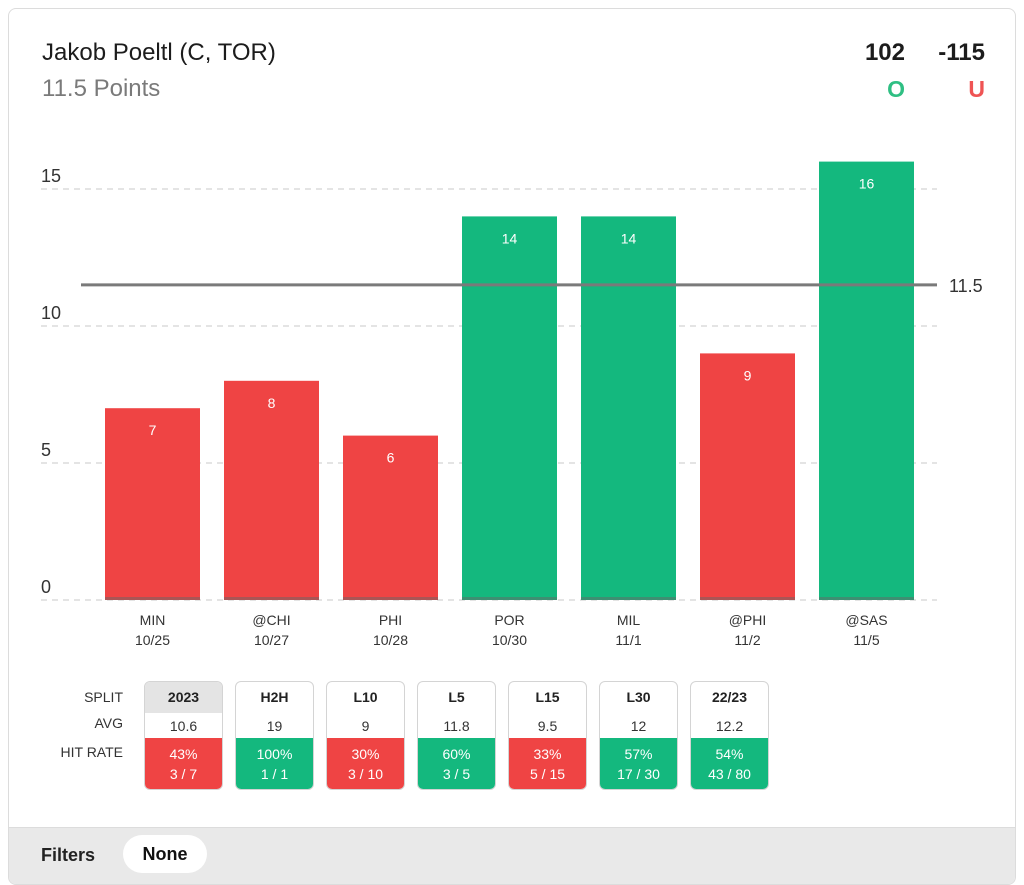 The width and height of the screenshot is (1024, 885). What do you see at coordinates (866, 640) in the screenshot?
I see `x-tick-date: 11/5` at bounding box center [866, 640].